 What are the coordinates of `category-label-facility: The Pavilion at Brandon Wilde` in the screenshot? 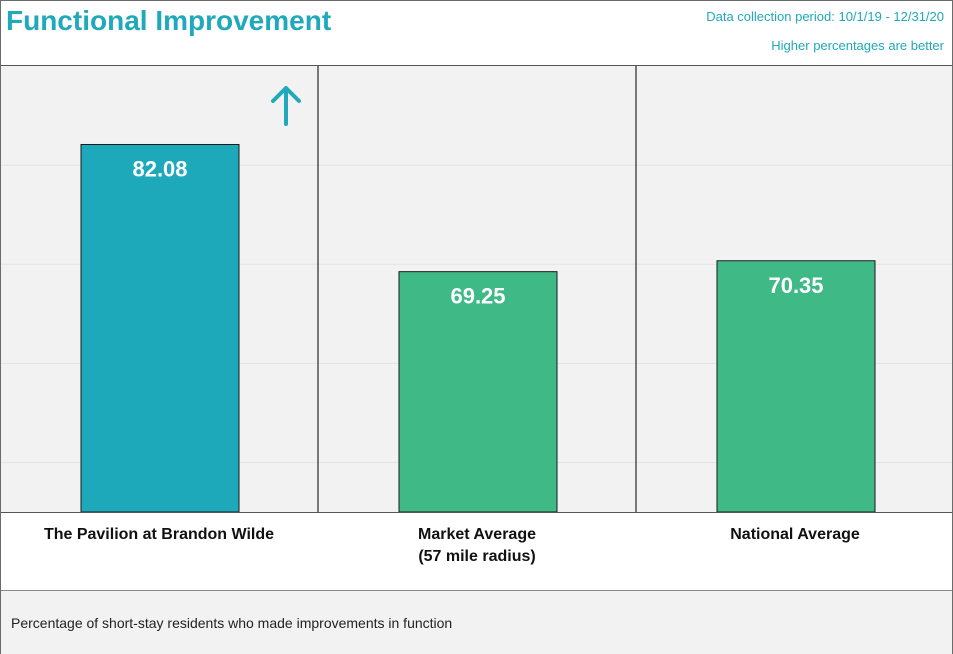 It's located at (159, 535).